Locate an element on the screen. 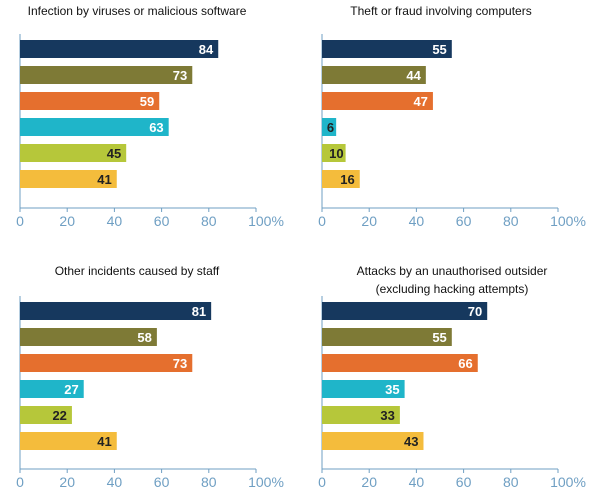 Image resolution: width=600 pixels, height=496 pixels. chart-1-tick-label: 20 is located at coordinates (67, 221).